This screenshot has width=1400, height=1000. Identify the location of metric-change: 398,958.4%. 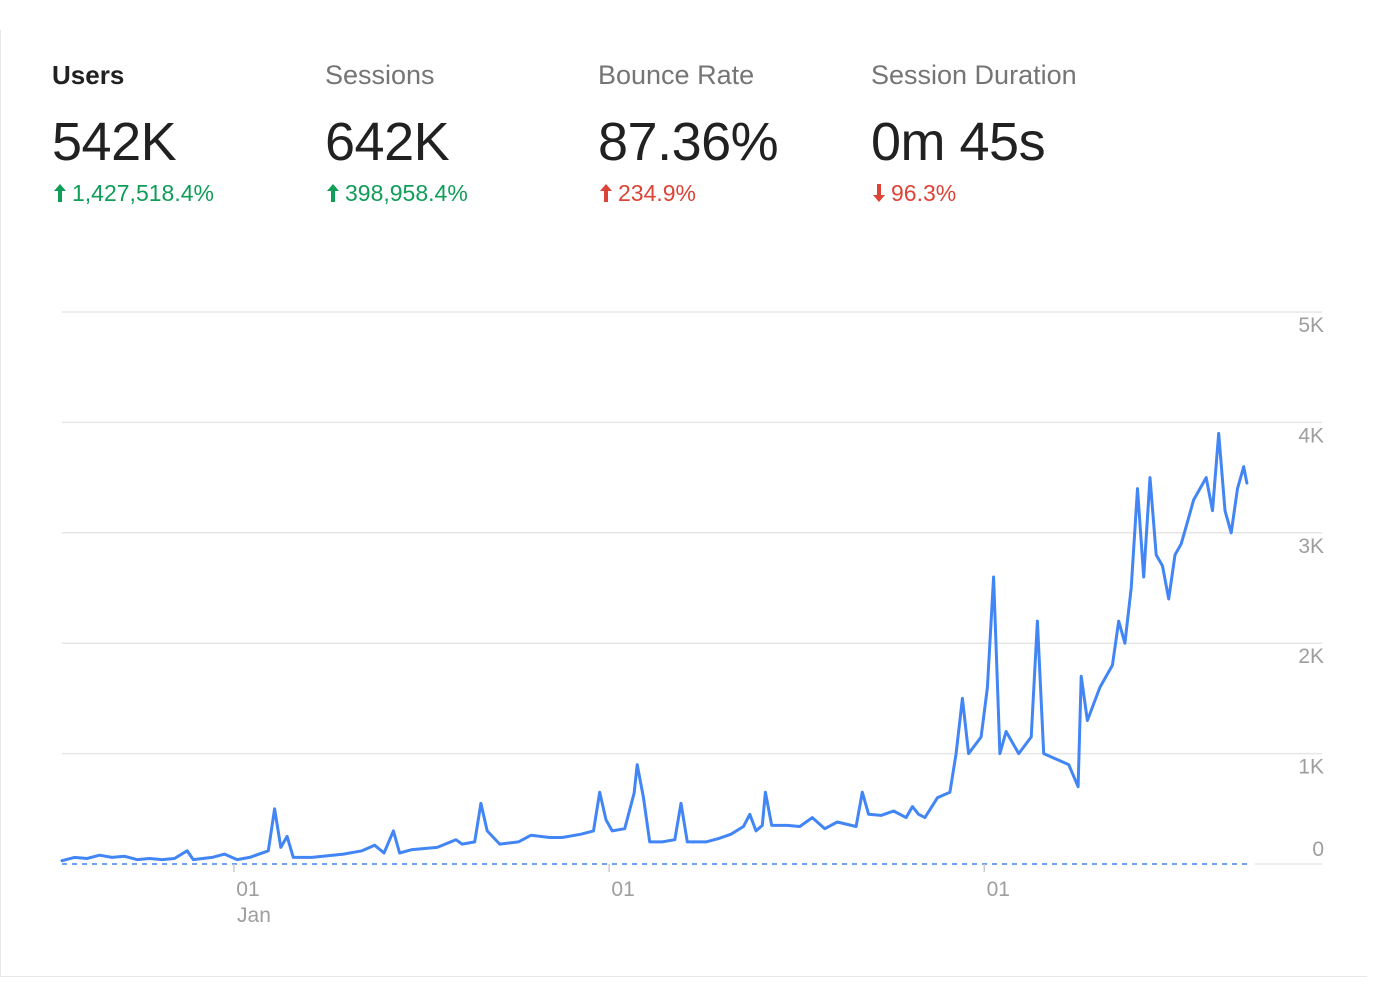
(461, 193).